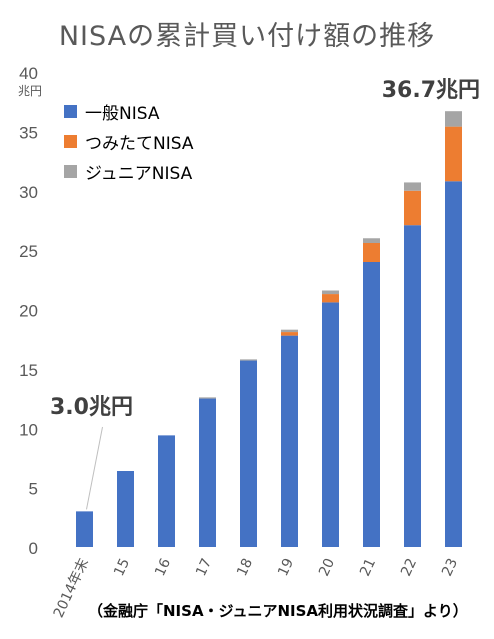  I want to click on x-tick-label: 19, so click(286, 567).